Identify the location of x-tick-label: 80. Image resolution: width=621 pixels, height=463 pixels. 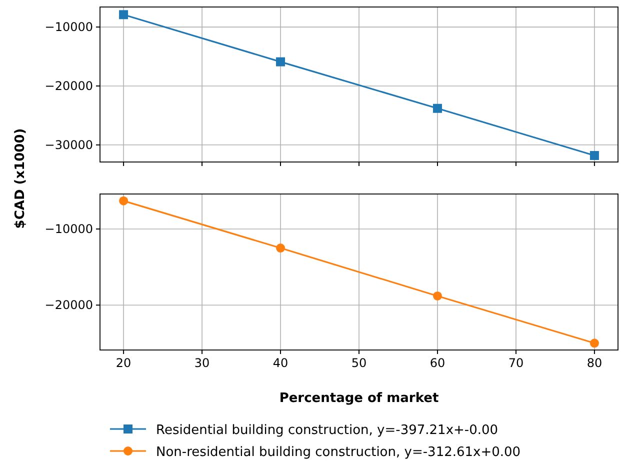
(594, 363).